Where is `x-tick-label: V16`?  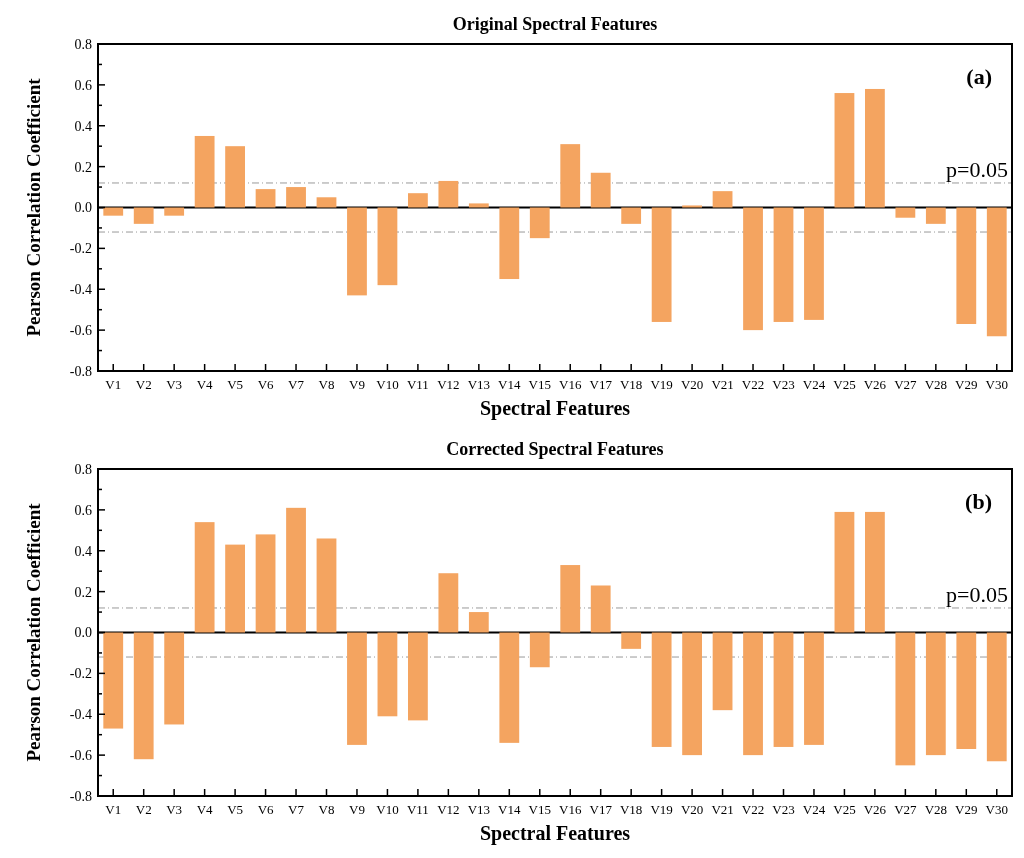
x-tick-label: V16 is located at coordinates (570, 809).